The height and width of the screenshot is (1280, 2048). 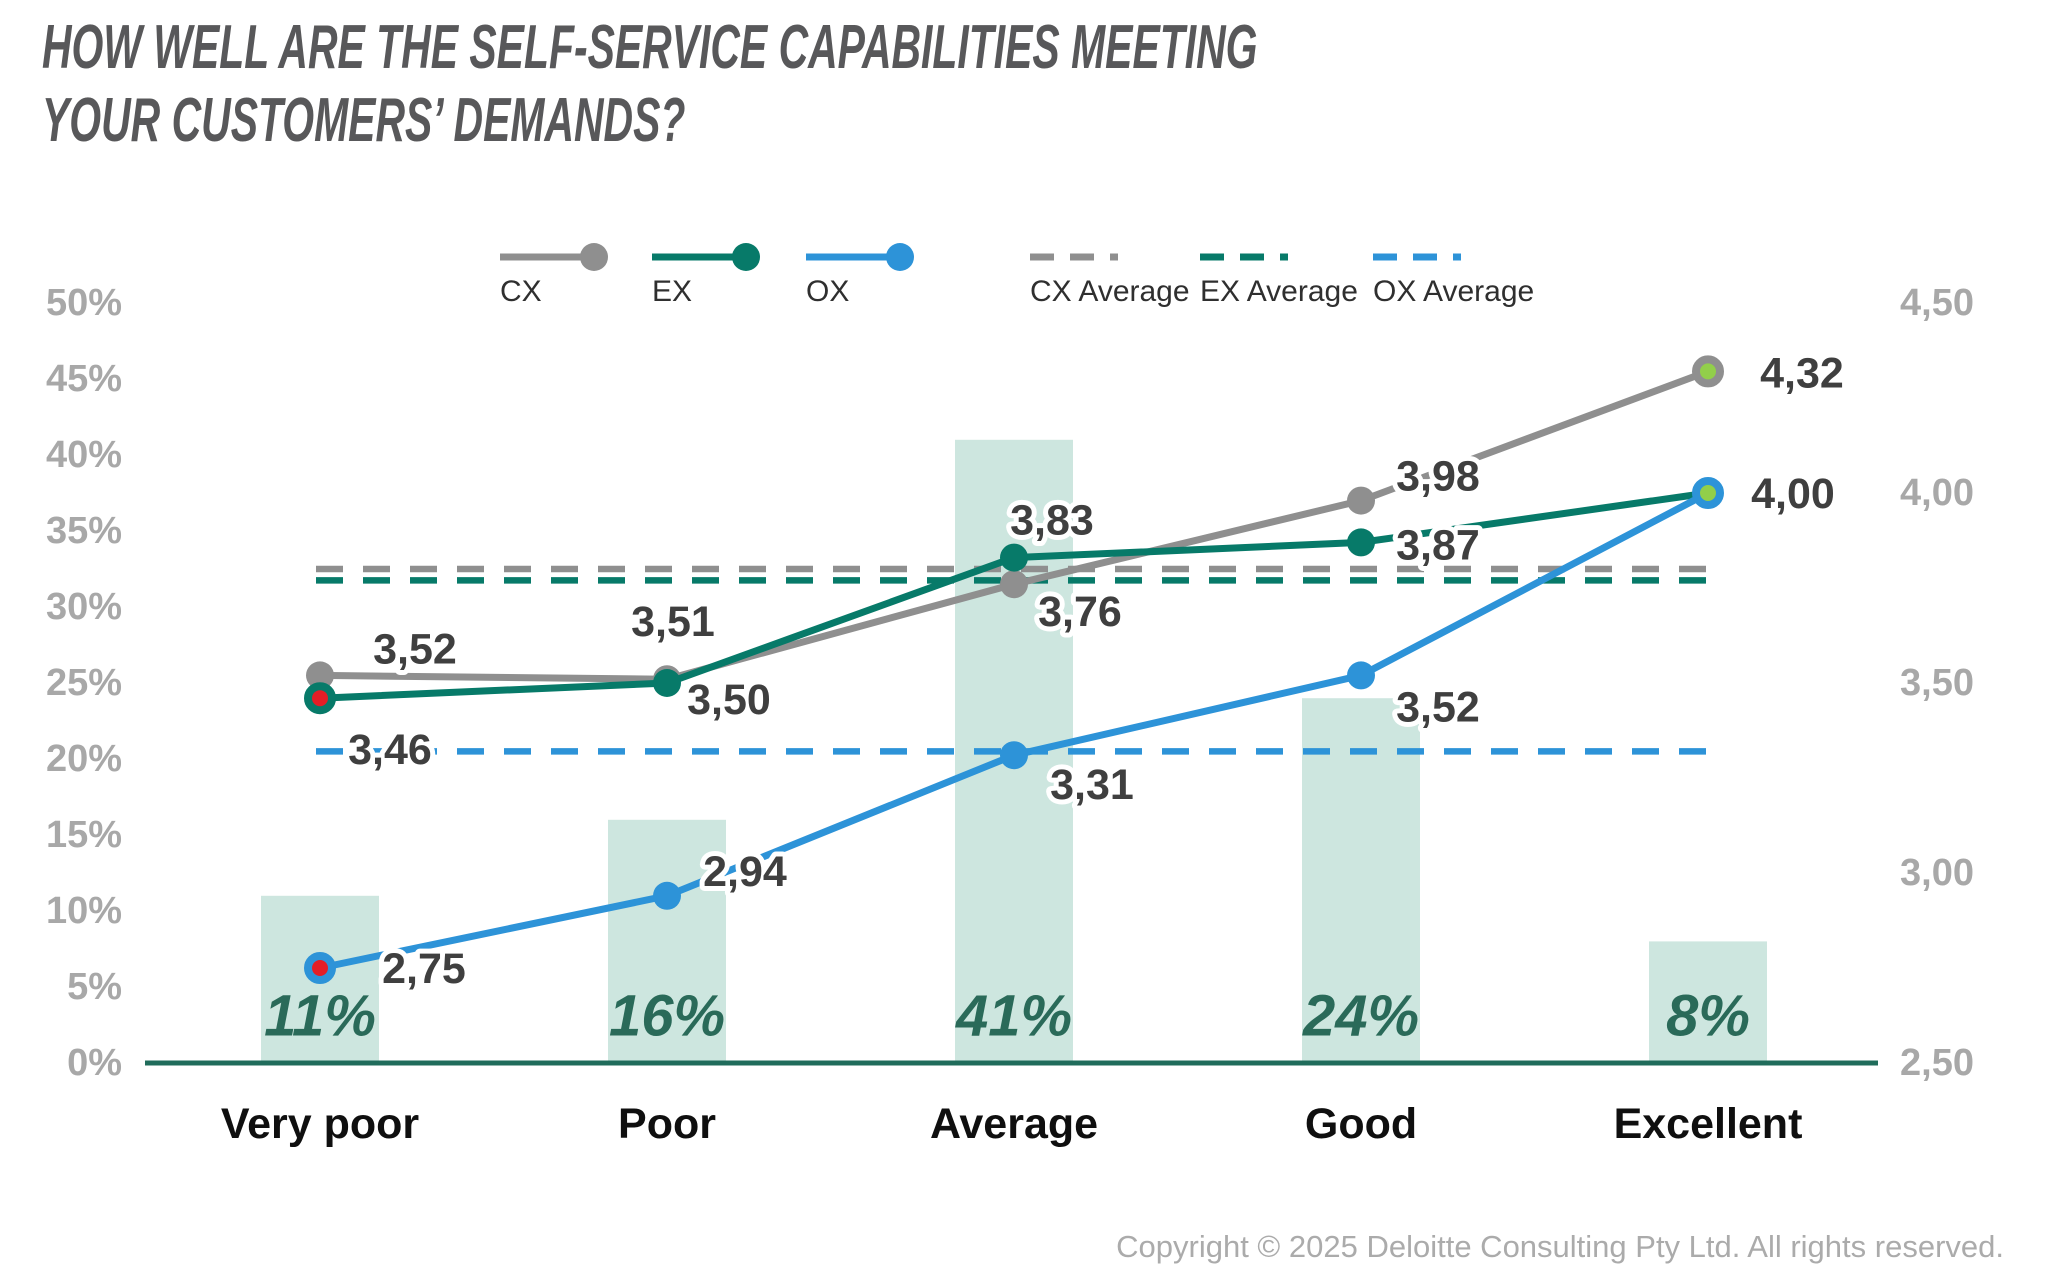 I want to click on data-point-ex-0-highlight, so click(x=320, y=698).